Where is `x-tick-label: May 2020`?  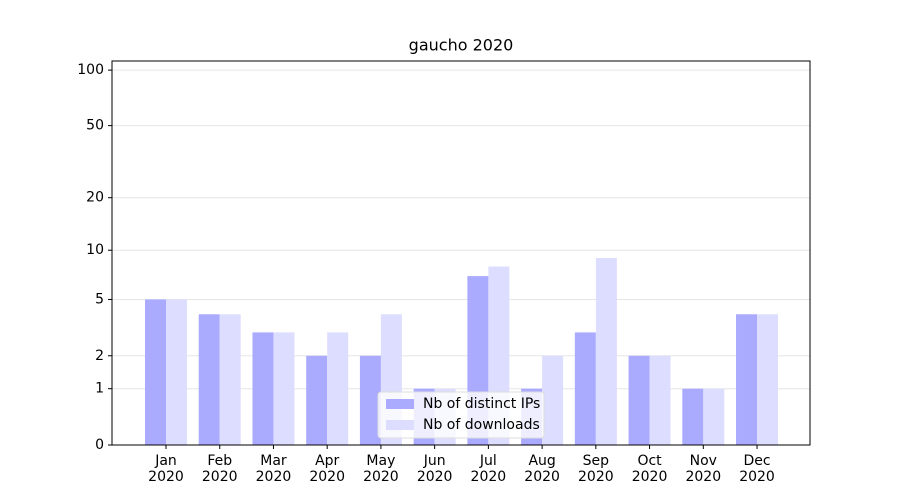 x-tick-label: May 2020 is located at coordinates (381, 469).